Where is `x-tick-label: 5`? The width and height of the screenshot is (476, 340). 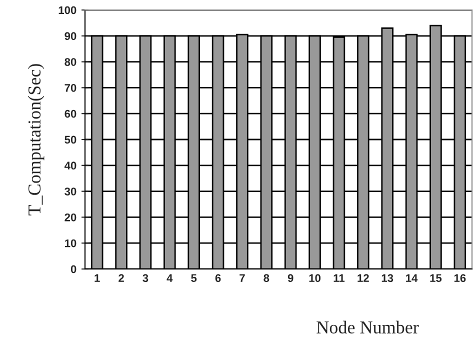
x-tick-label: 5 is located at coordinates (194, 278).